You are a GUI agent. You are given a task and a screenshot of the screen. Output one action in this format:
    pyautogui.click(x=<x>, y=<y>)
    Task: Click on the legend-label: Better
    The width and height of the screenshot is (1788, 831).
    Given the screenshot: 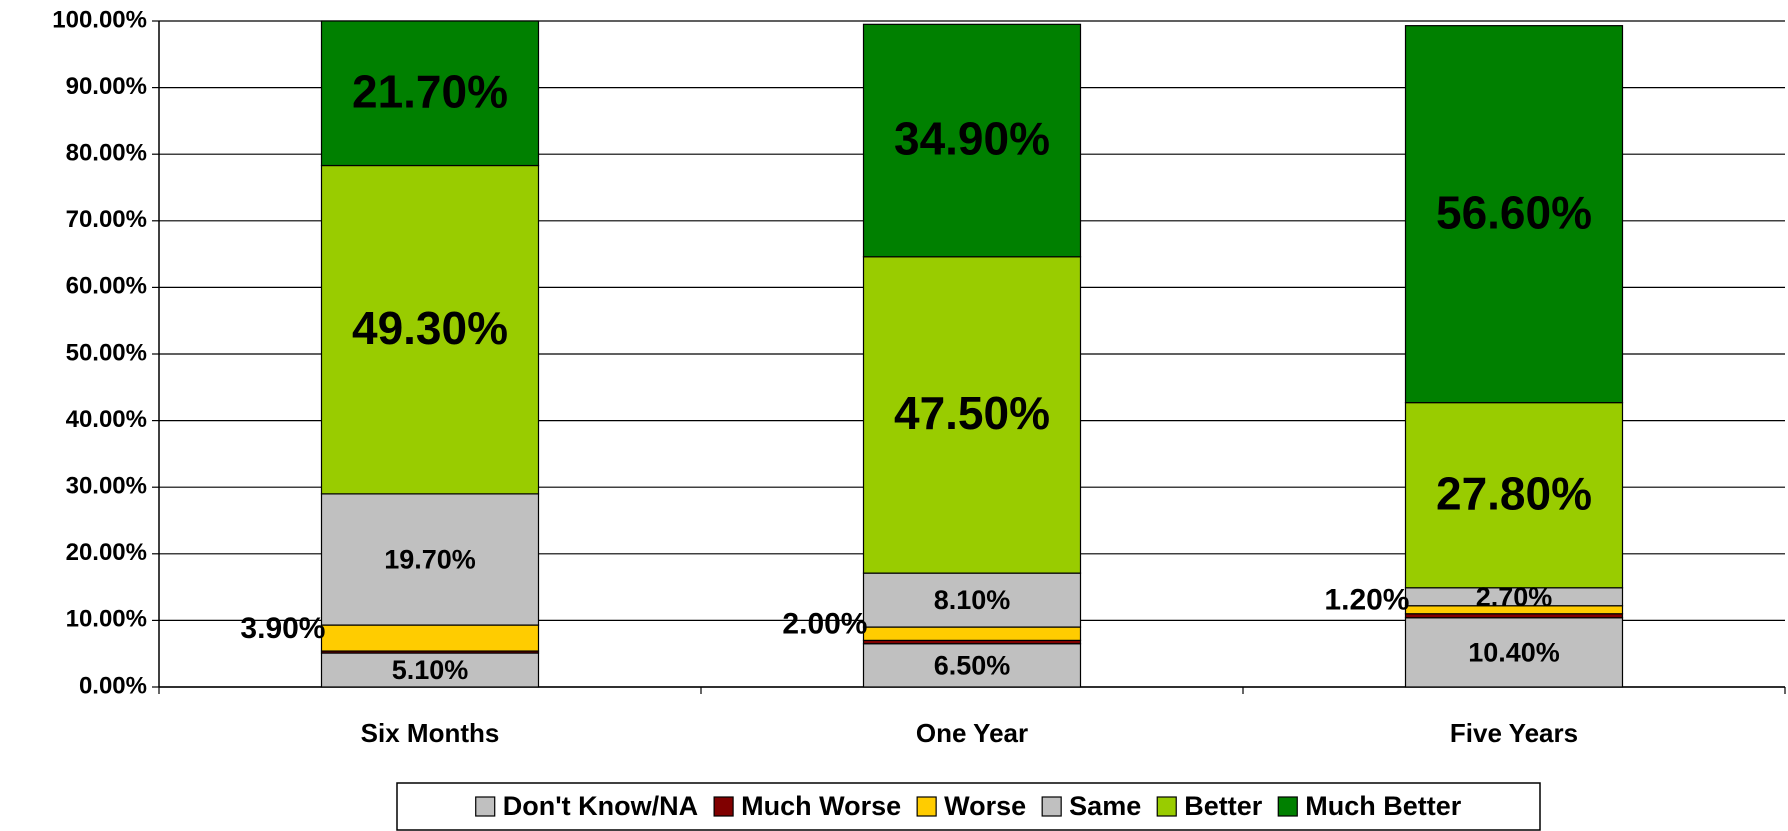 What is the action you would take?
    pyautogui.click(x=1223, y=806)
    